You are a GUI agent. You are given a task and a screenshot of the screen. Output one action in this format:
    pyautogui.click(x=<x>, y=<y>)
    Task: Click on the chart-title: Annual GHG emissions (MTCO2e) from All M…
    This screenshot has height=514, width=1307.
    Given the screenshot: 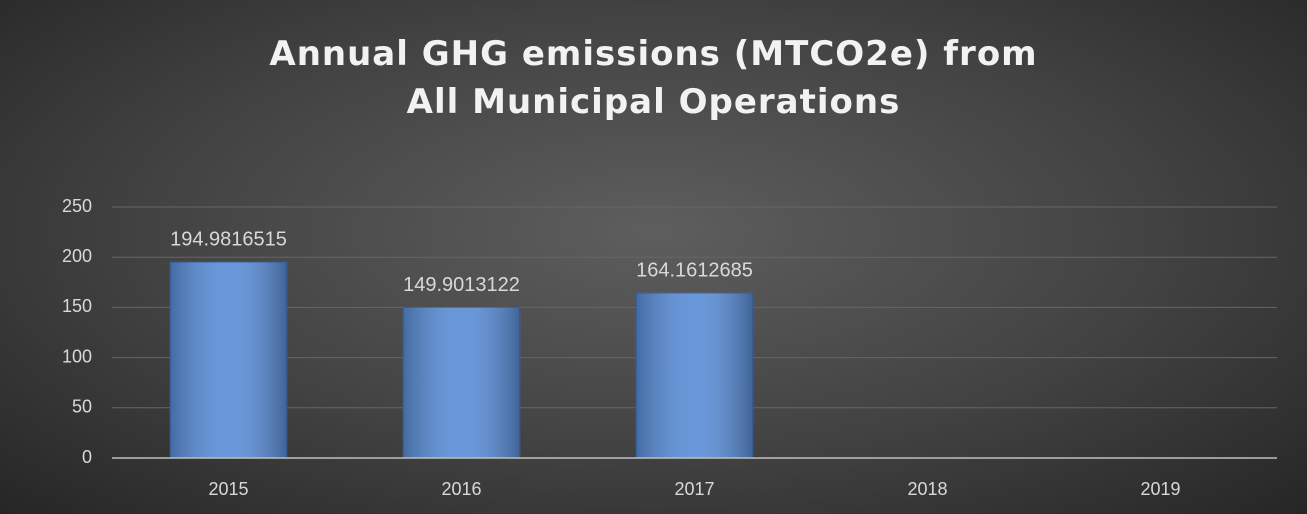 What is the action you would take?
    pyautogui.click(x=653, y=78)
    